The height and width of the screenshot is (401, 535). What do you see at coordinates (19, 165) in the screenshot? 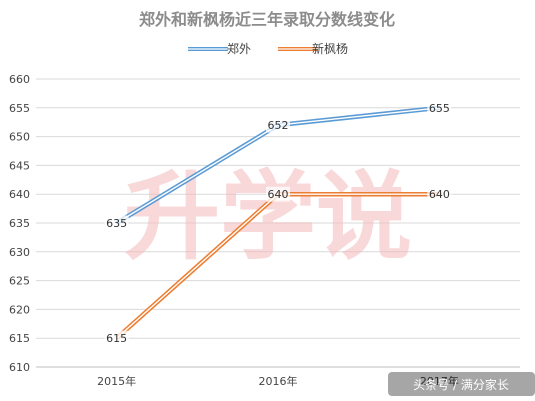
I see `y-tick-label: 645` at bounding box center [19, 165].